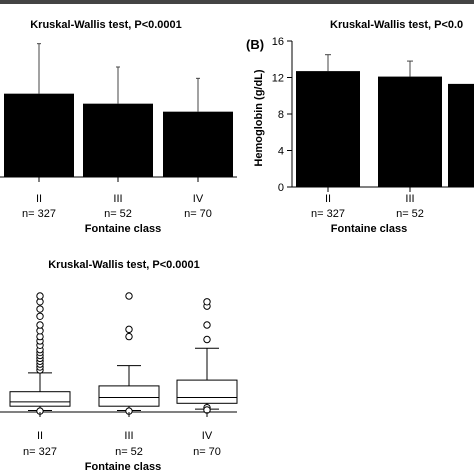 The width and height of the screenshot is (474, 474). Describe the element at coordinates (328, 214) in the screenshot. I see `panel-b-count-label: n= 327` at that location.